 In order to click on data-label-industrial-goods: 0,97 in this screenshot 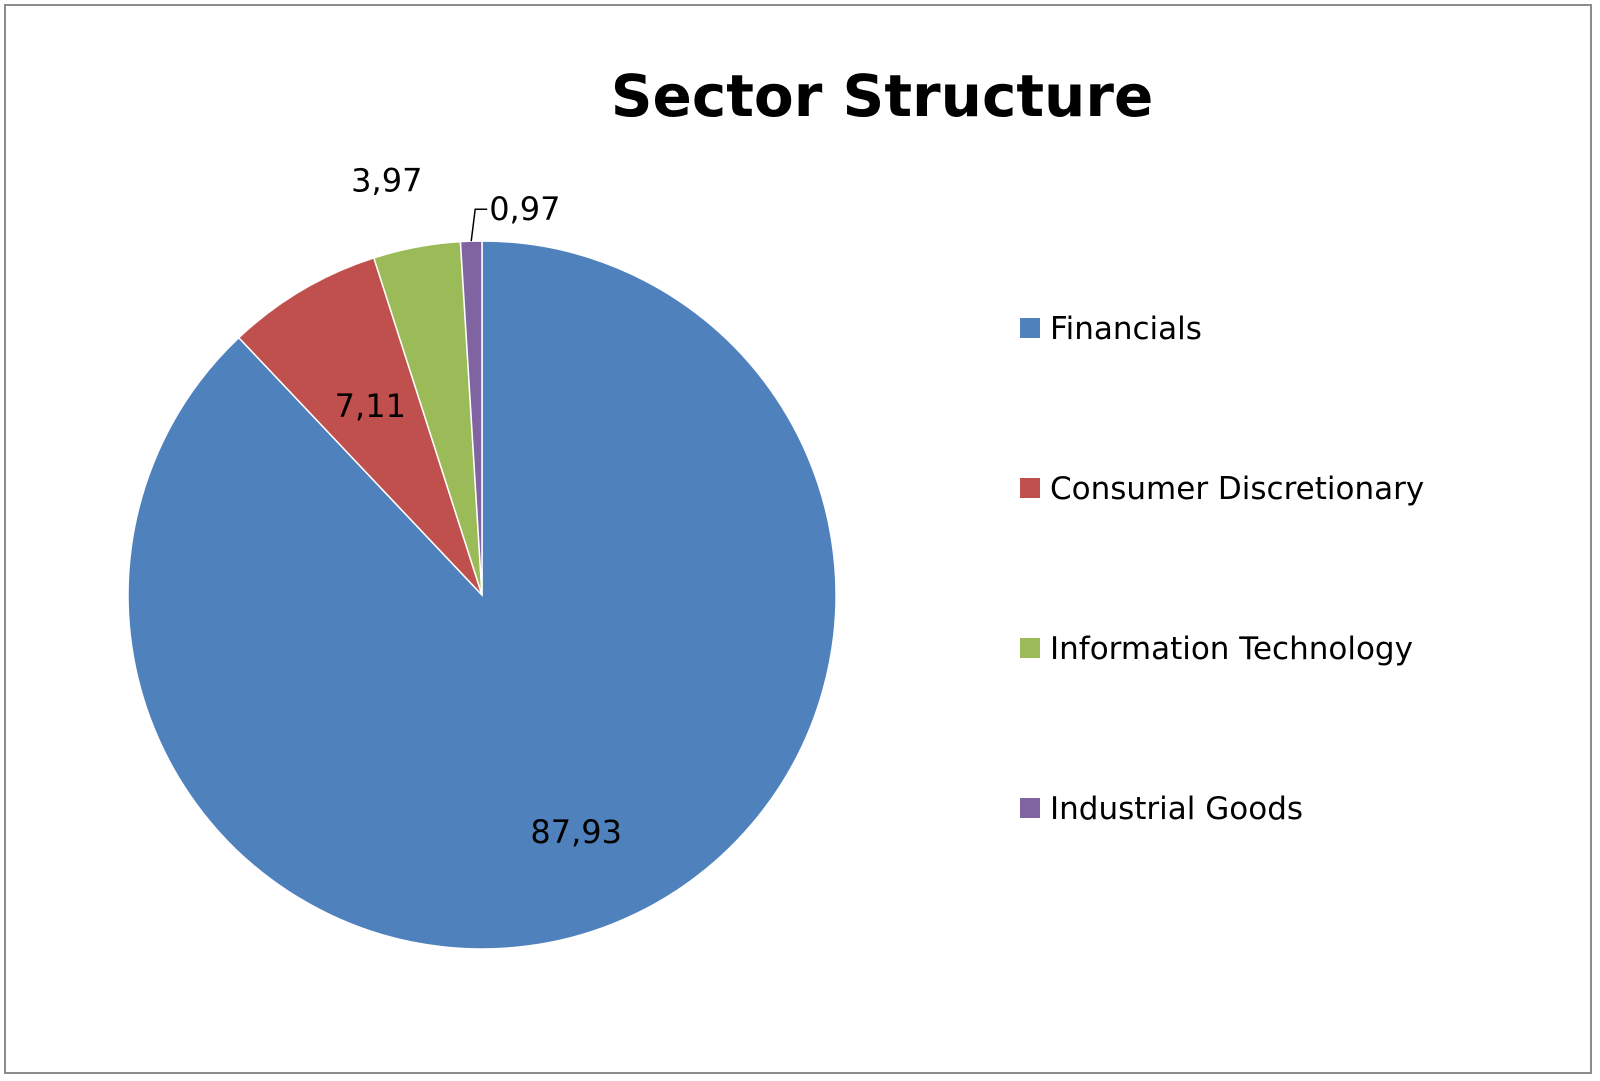, I will do `click(524, 209)`.